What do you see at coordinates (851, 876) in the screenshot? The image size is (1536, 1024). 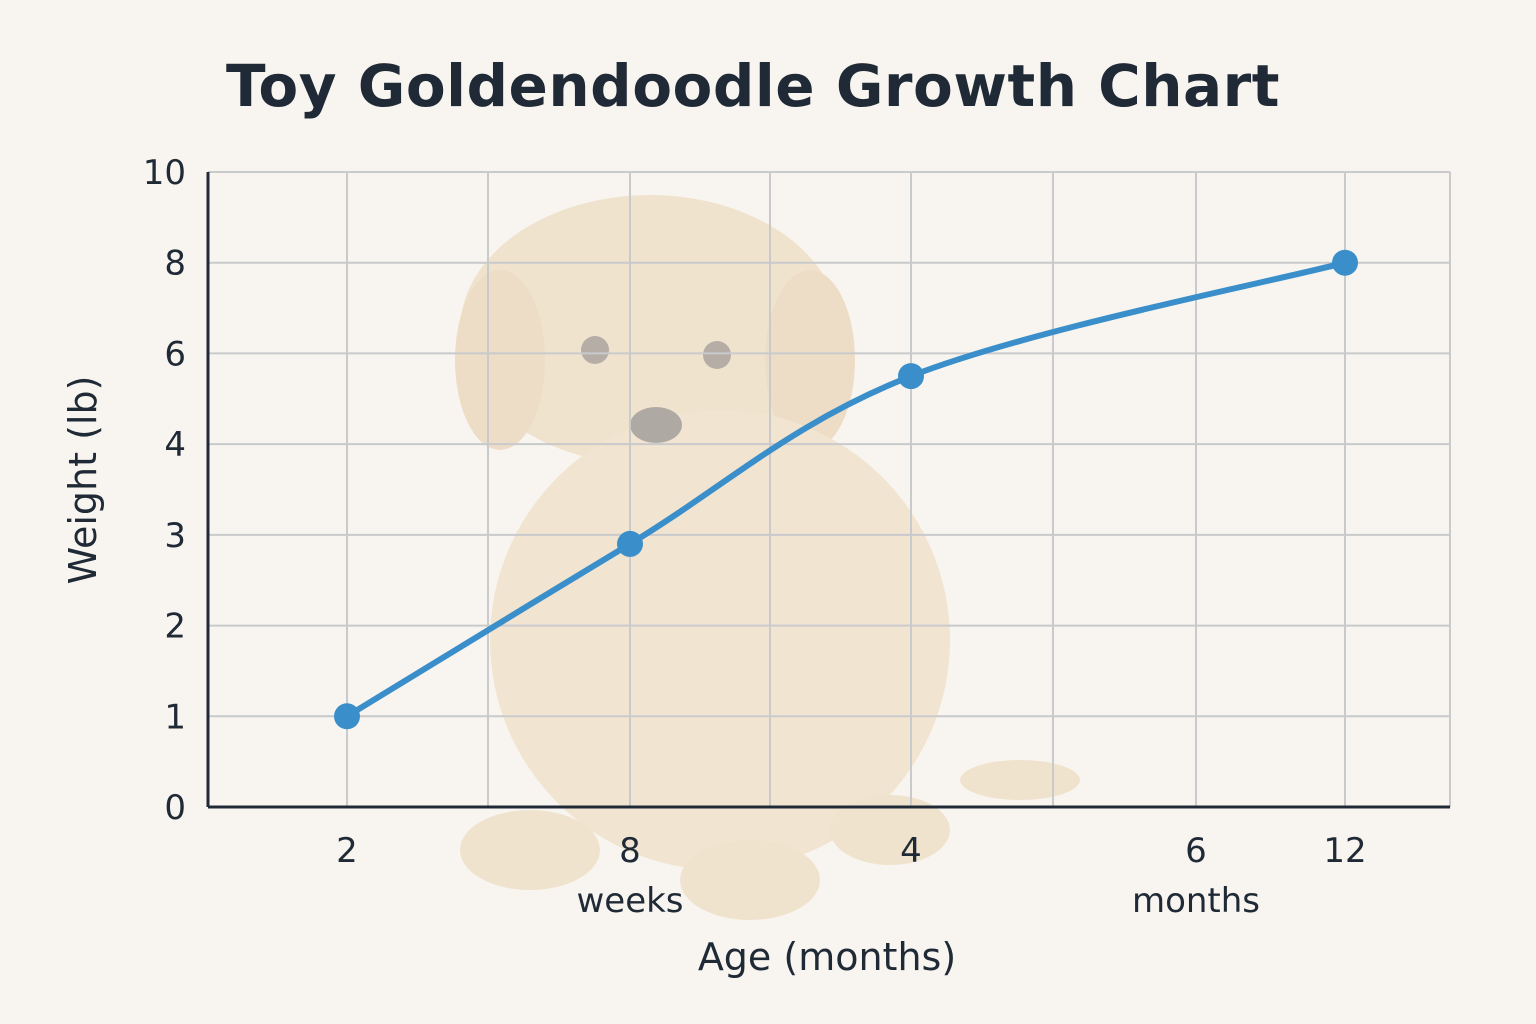 I see `x-tick-labels: 2 8 4 6 12 weeks months` at bounding box center [851, 876].